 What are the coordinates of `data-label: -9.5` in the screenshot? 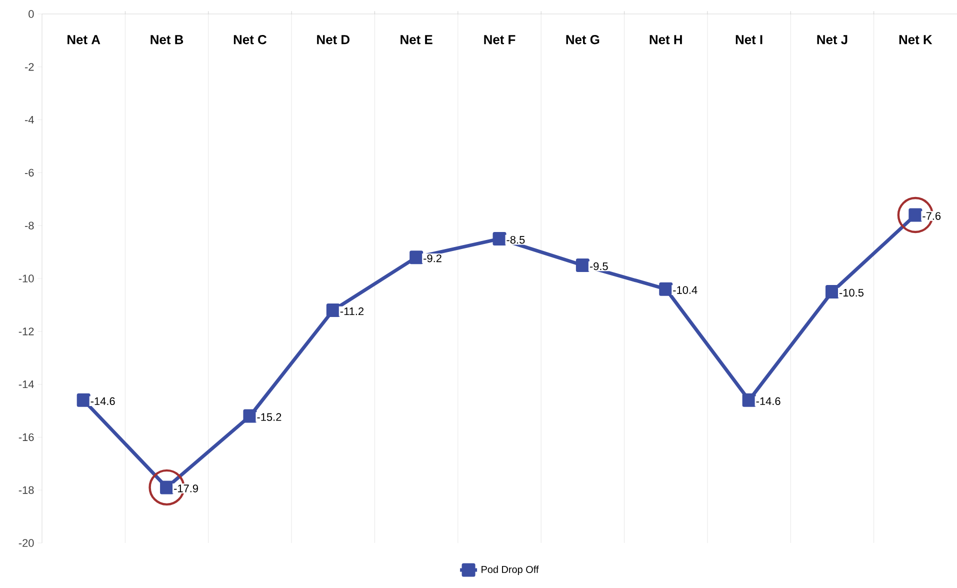 It's located at (599, 266).